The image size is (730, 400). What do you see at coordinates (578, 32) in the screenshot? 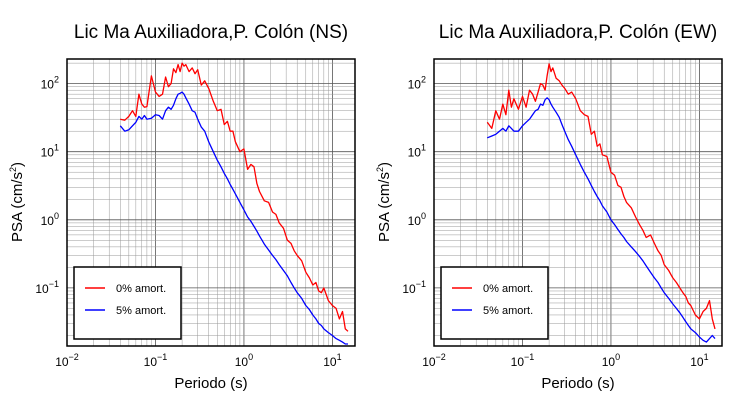
I see `chart-title: Lic Ma Auxiliadora,P. Colón (EW)` at bounding box center [578, 32].